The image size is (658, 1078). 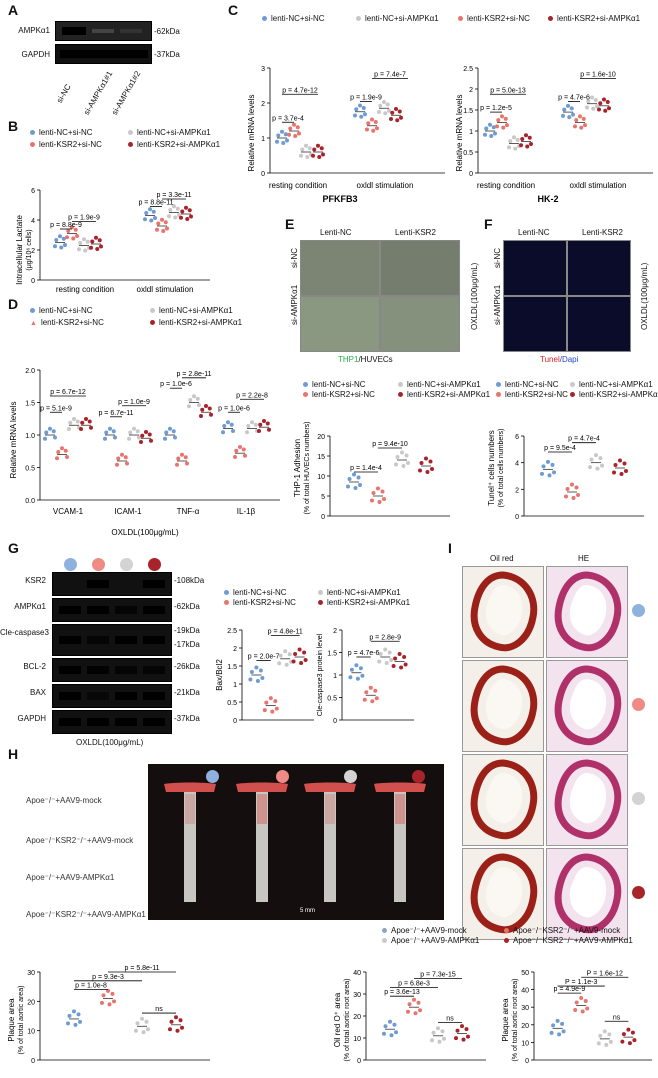 I want to click on legend-item: Apoe⁻/⁻KSR2⁻/⁻+AAV9-AMPKα1, so click(x=568, y=940).